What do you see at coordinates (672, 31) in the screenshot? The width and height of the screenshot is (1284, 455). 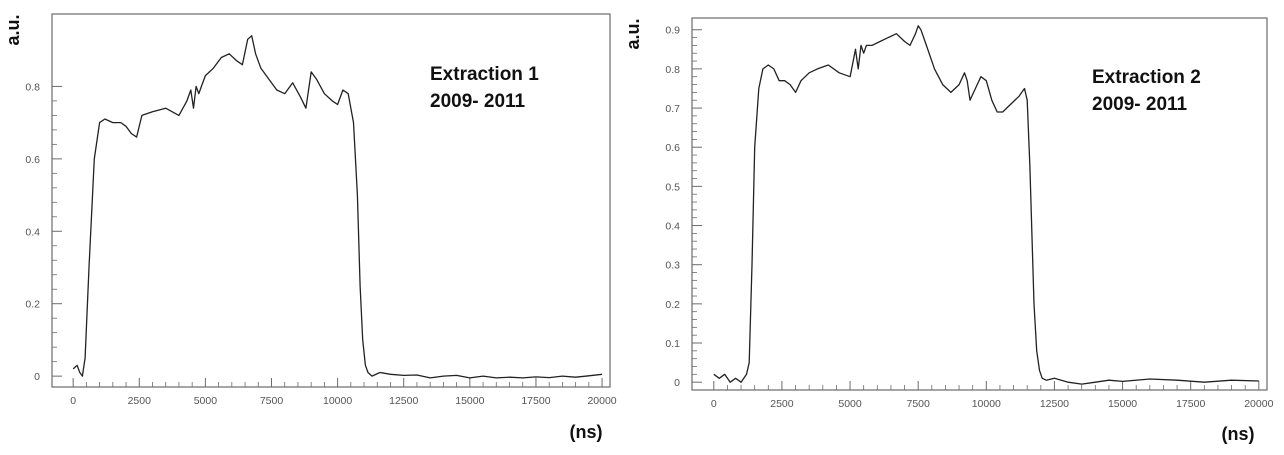 I see `y-tick-label: 0.9` at bounding box center [672, 31].